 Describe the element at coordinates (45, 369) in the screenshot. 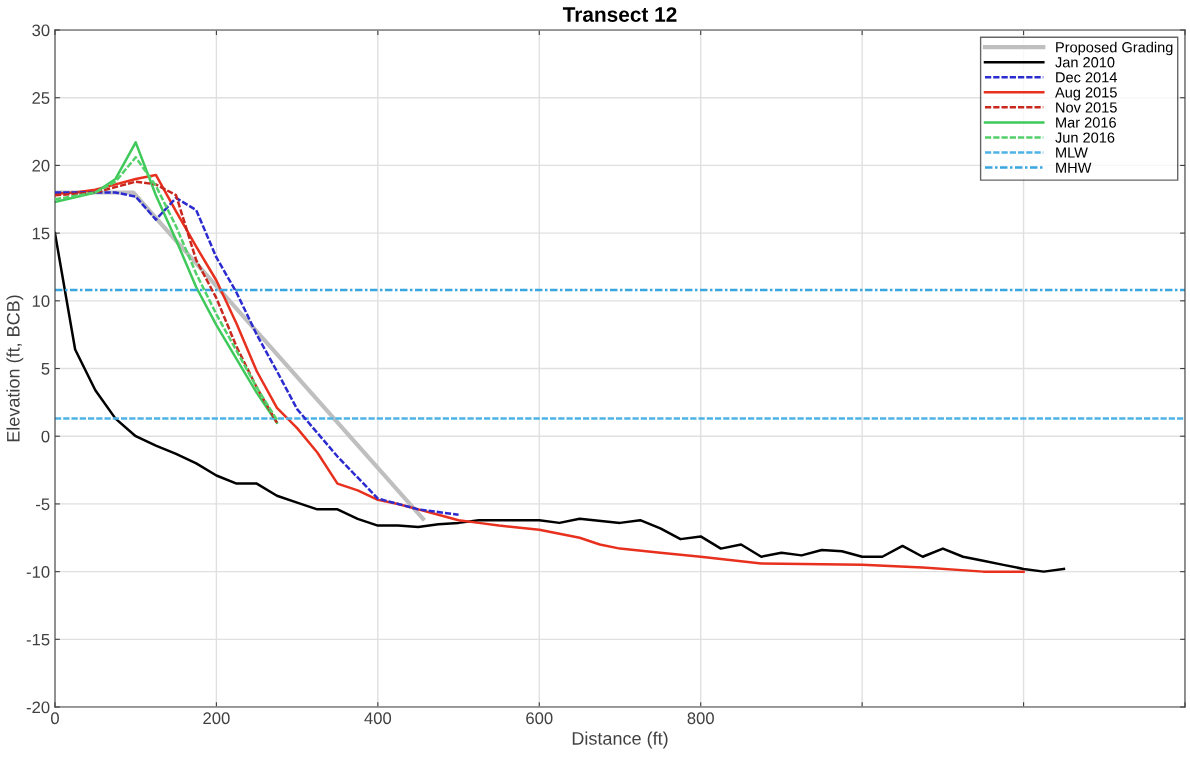

I see `y-tick-label: 5` at that location.